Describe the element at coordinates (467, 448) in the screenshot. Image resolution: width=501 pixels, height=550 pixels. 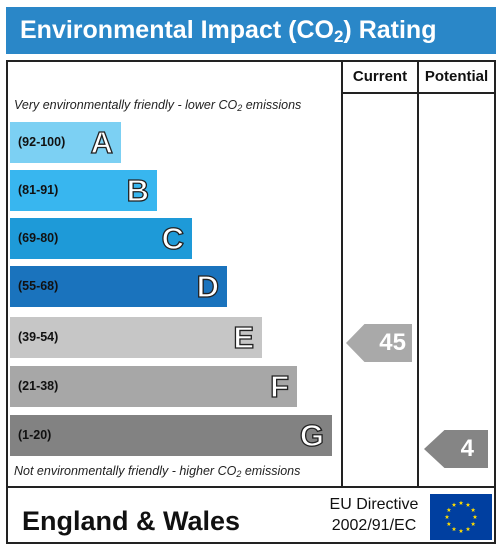
I see `potential-rating-value: 4` at that location.